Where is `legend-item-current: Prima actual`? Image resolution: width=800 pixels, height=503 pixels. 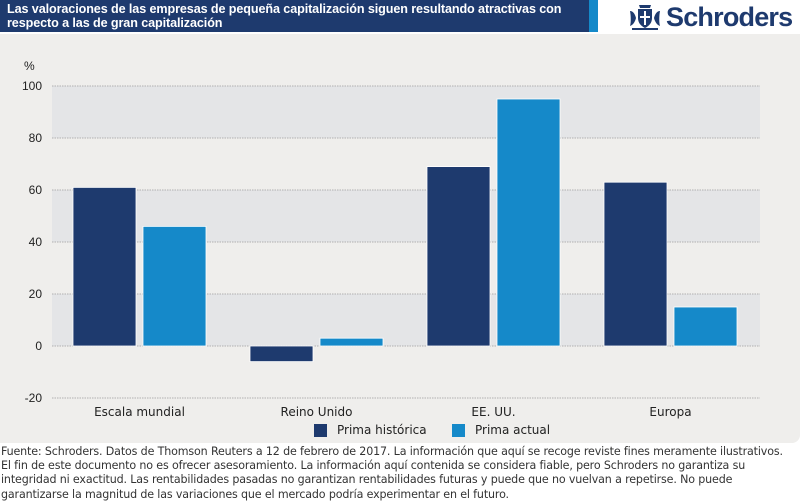
legend-item-current: Prima actual is located at coordinates (501, 430).